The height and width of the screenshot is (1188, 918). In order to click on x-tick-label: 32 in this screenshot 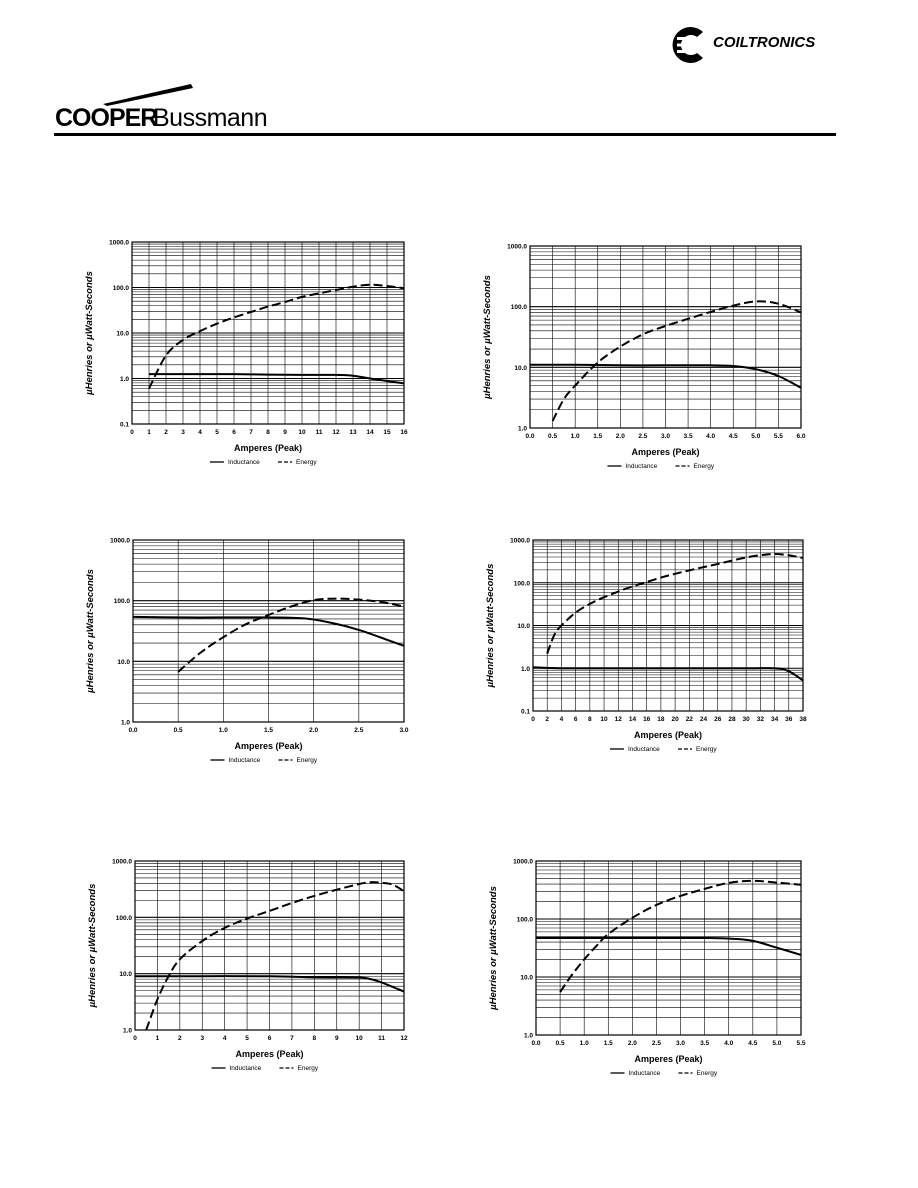, I will do `click(761, 719)`.